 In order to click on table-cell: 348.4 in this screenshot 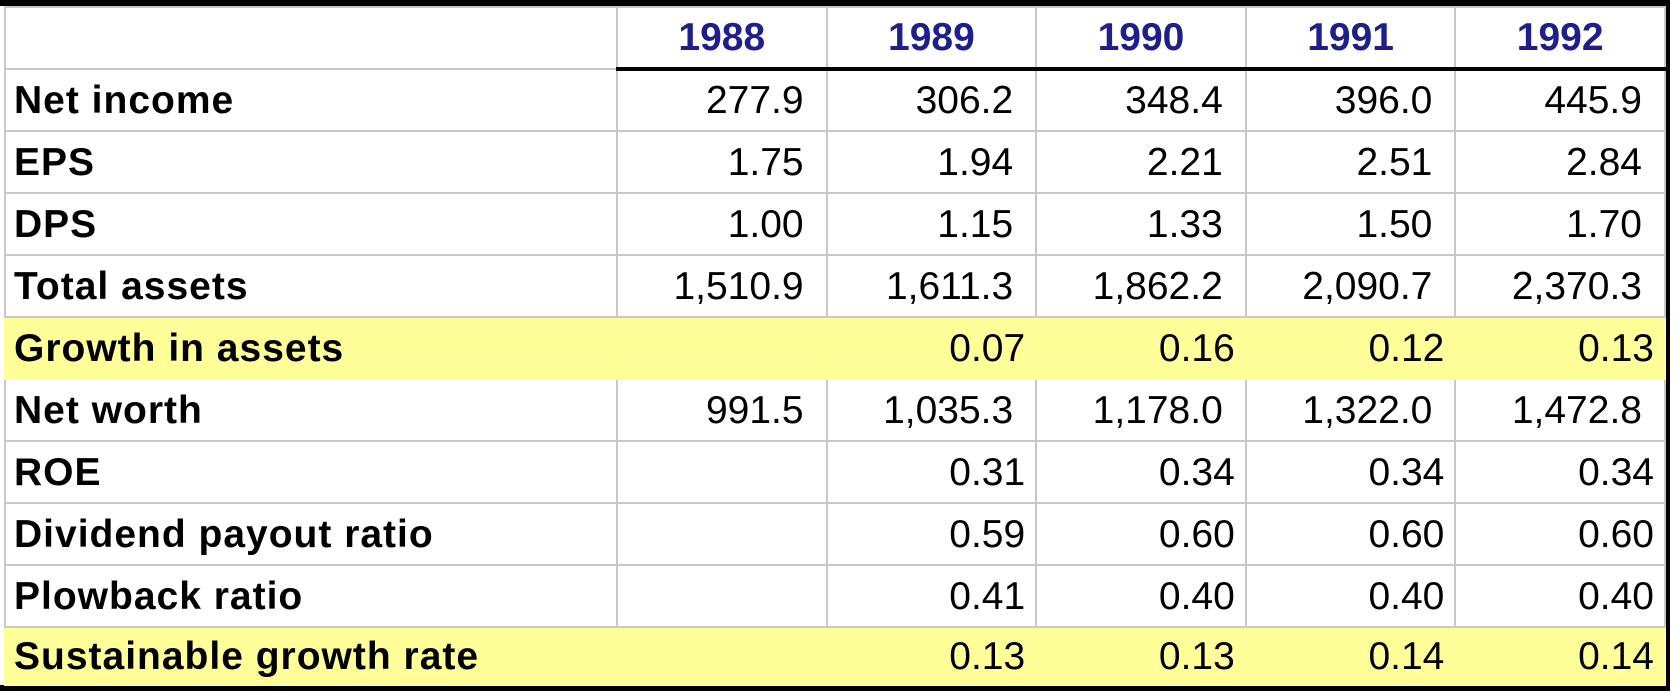, I will do `click(1141, 100)`.